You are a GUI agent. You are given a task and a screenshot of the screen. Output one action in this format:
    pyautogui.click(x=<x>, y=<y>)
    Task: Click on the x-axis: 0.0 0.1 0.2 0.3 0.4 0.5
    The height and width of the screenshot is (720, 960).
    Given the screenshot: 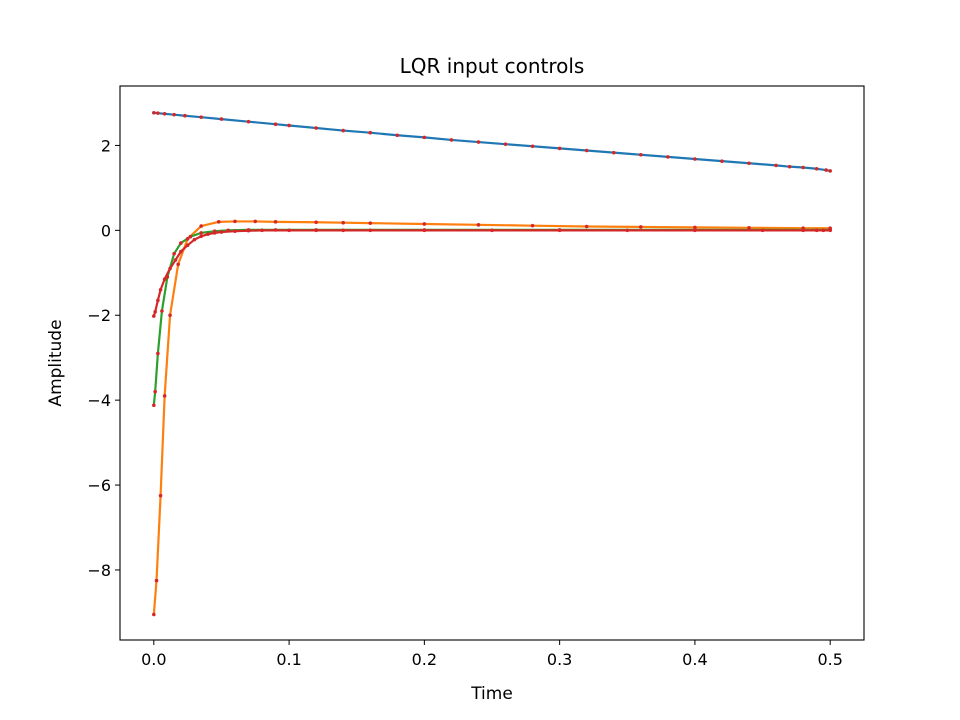 What is the action you would take?
    pyautogui.click(x=492, y=654)
    